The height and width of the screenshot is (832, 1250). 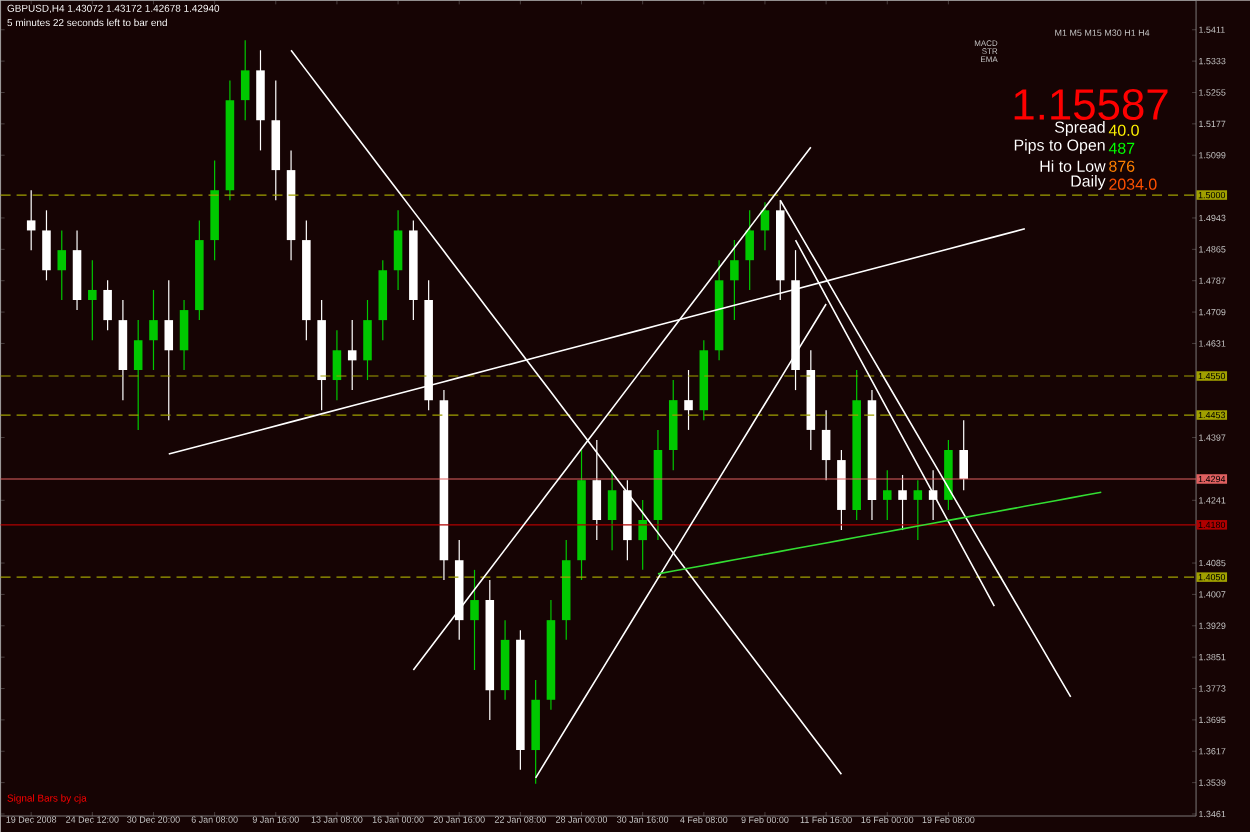 I want to click on annotation: 1.15587, so click(x=1091, y=104).